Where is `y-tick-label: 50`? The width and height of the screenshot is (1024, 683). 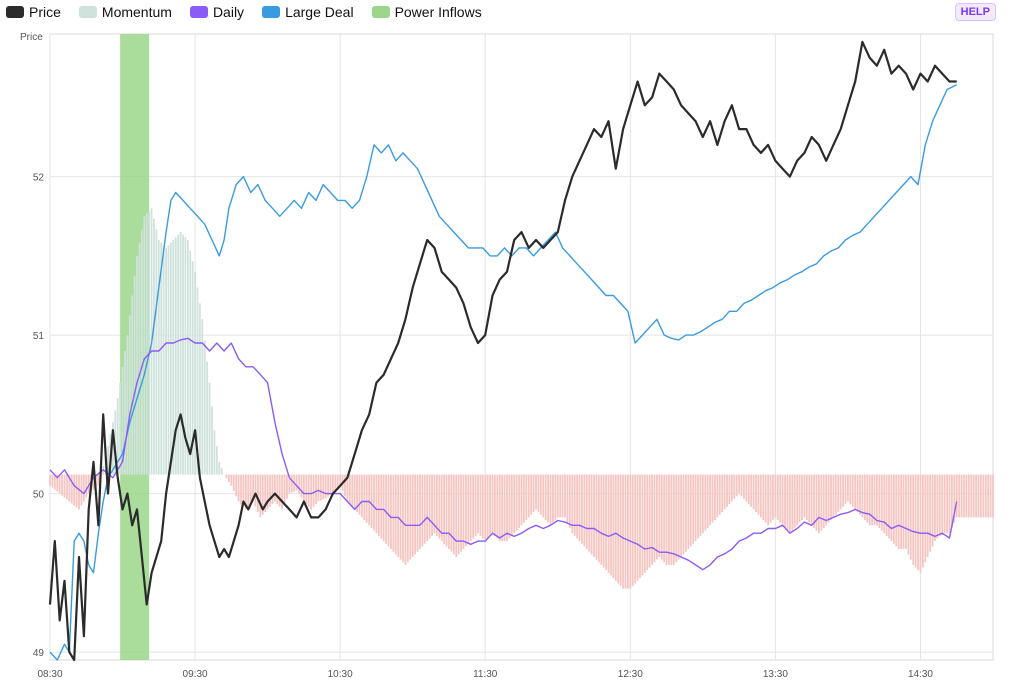 y-tick-label: 50 is located at coordinates (39, 495).